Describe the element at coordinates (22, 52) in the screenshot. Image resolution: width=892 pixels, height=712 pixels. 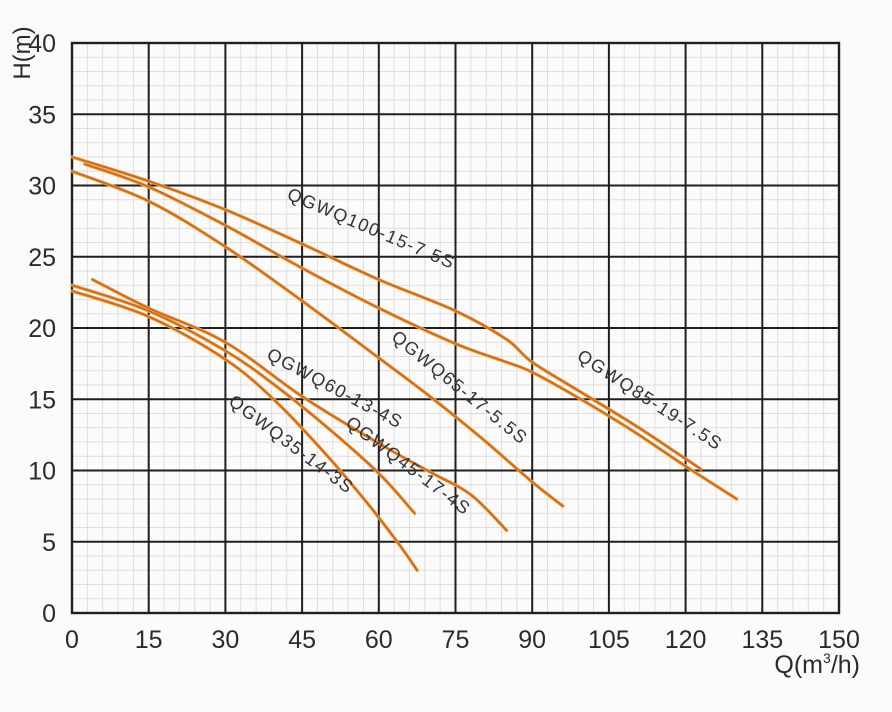
I see `y-axis-title: H(m)` at that location.